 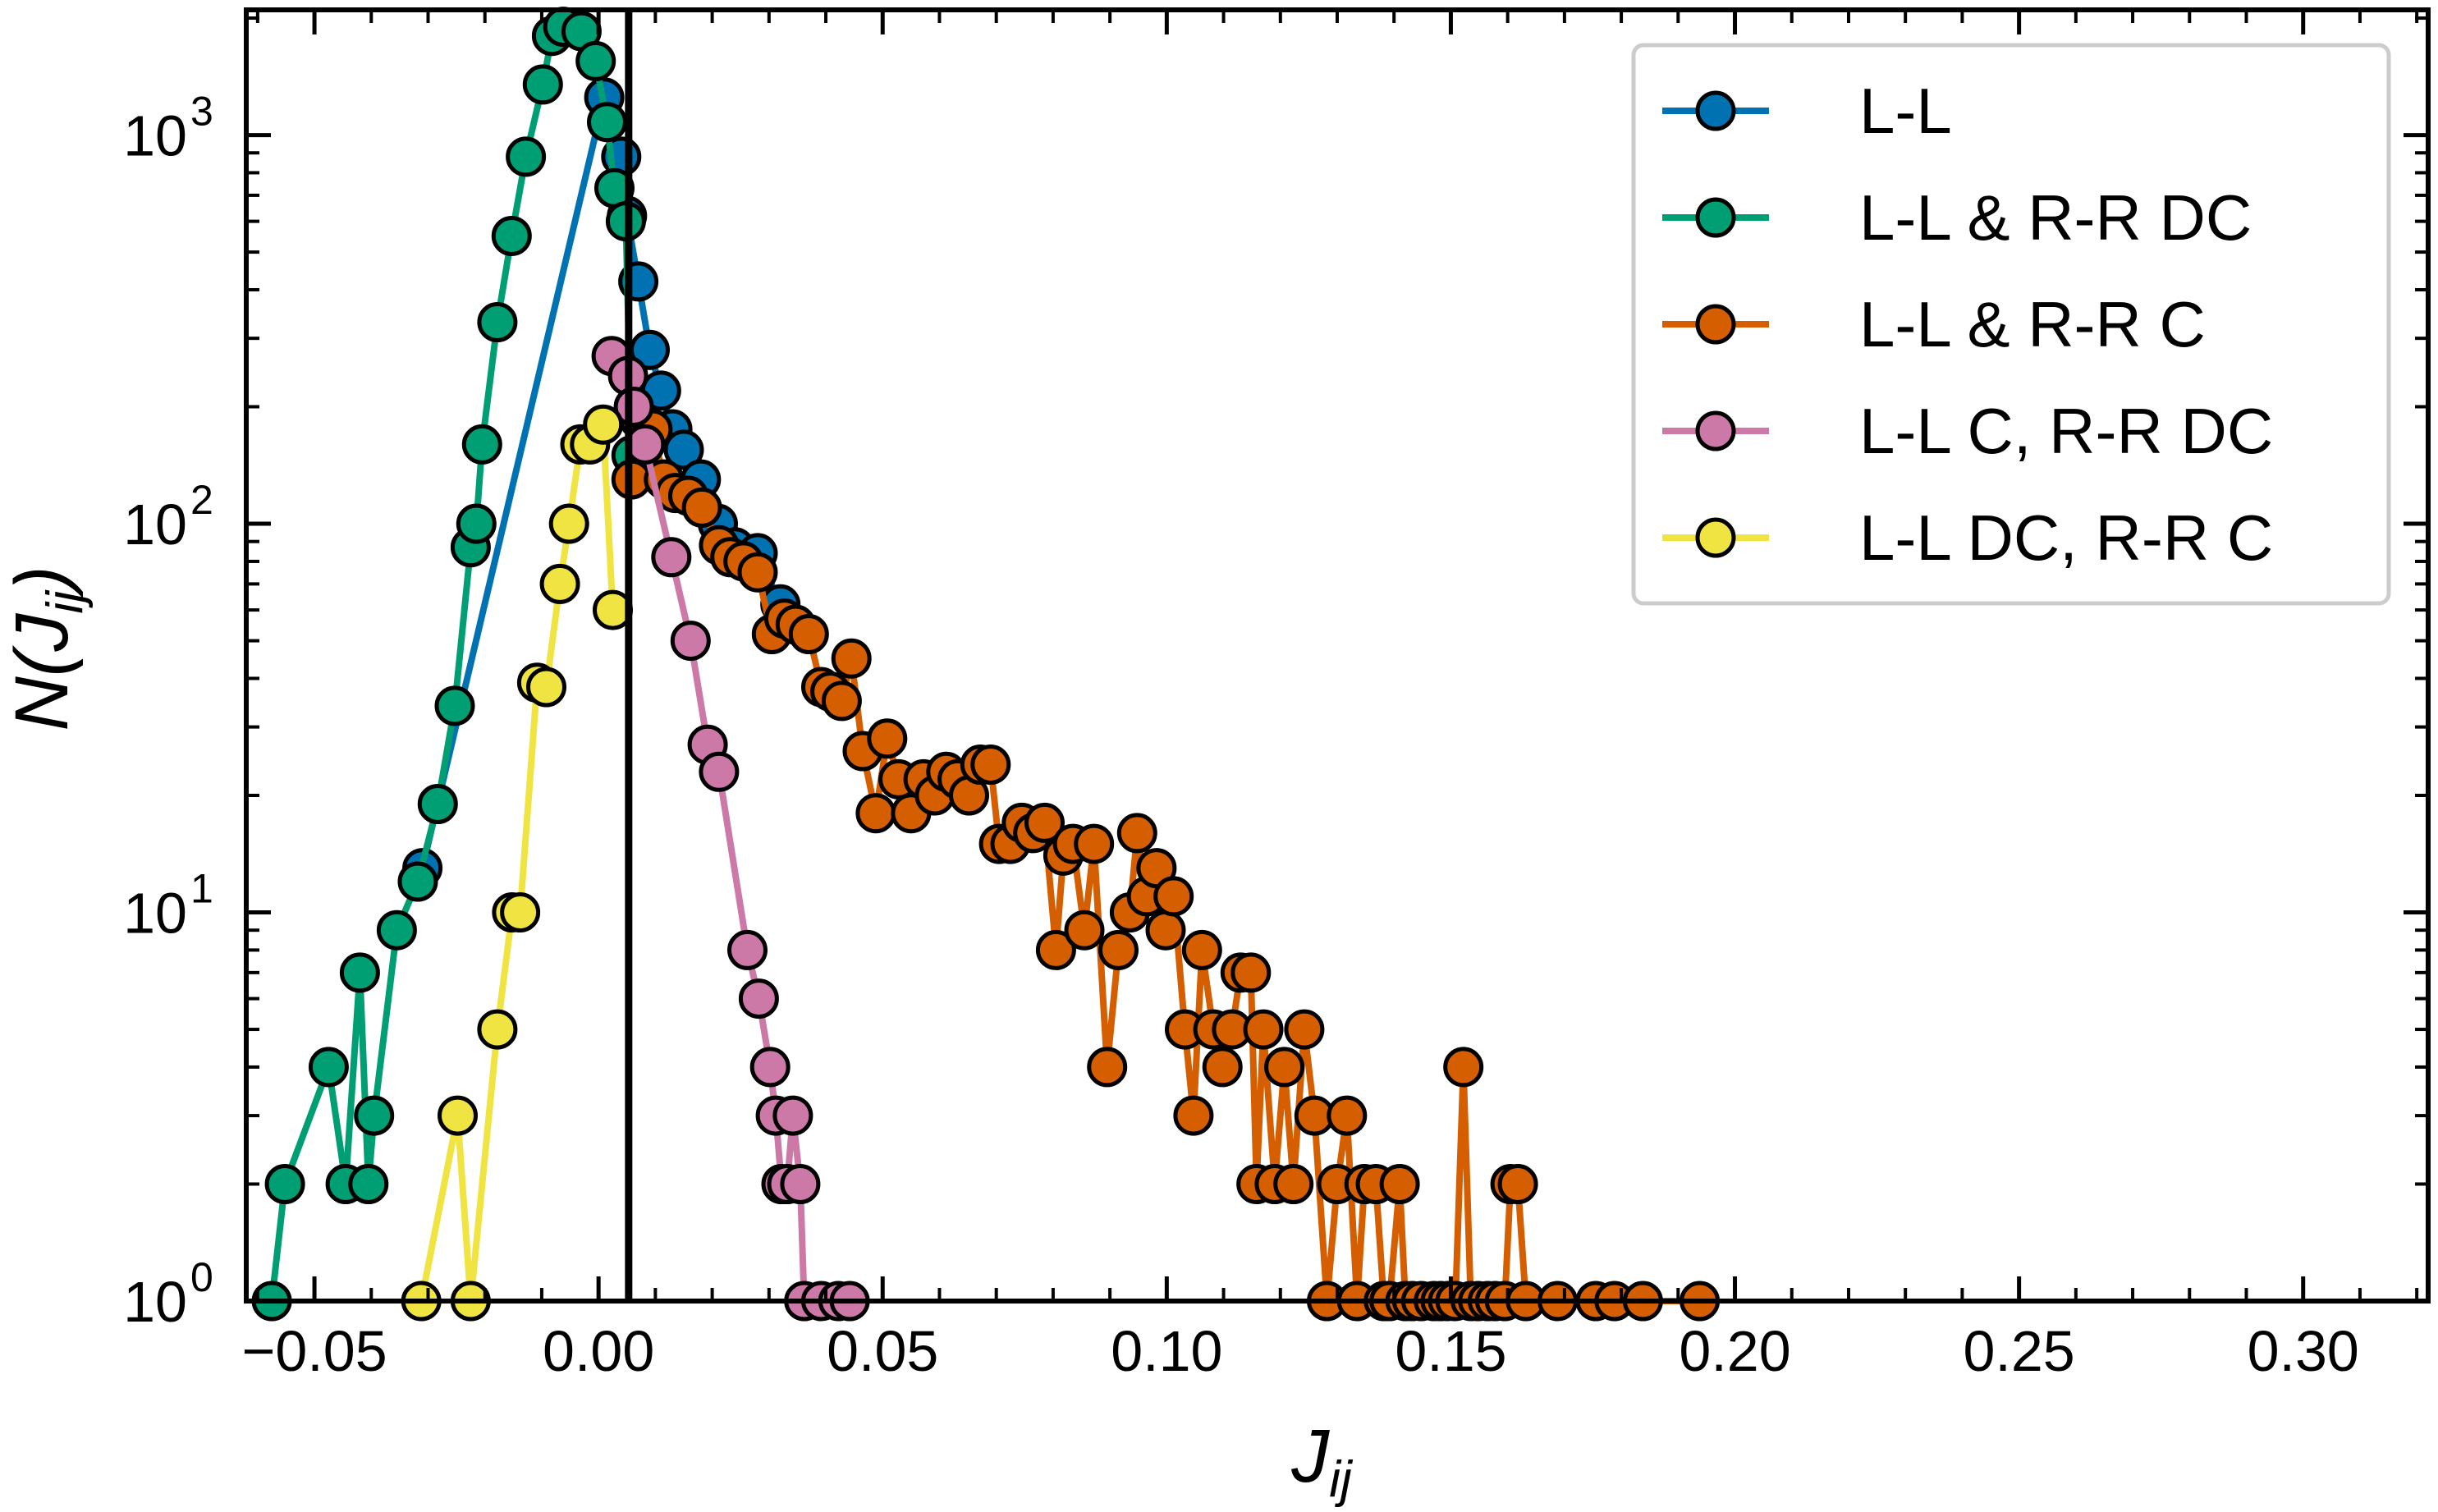 I want to click on legend-item: L-L & R-R DC, so click(x=1957, y=217).